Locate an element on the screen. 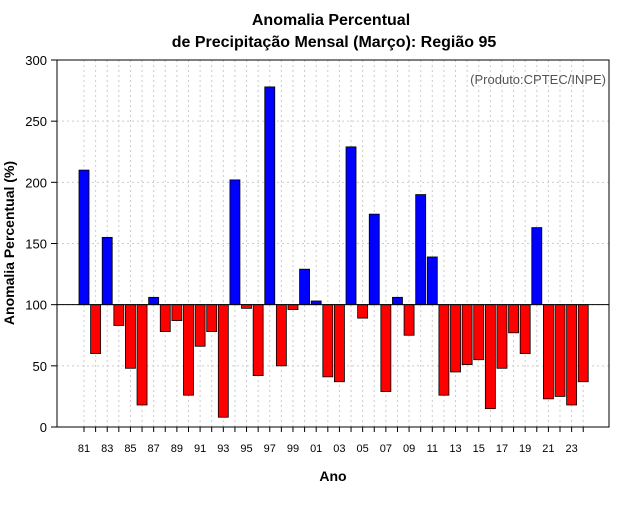 This screenshot has width=640, height=505. x-tick-label: 81 is located at coordinates (84, 449).